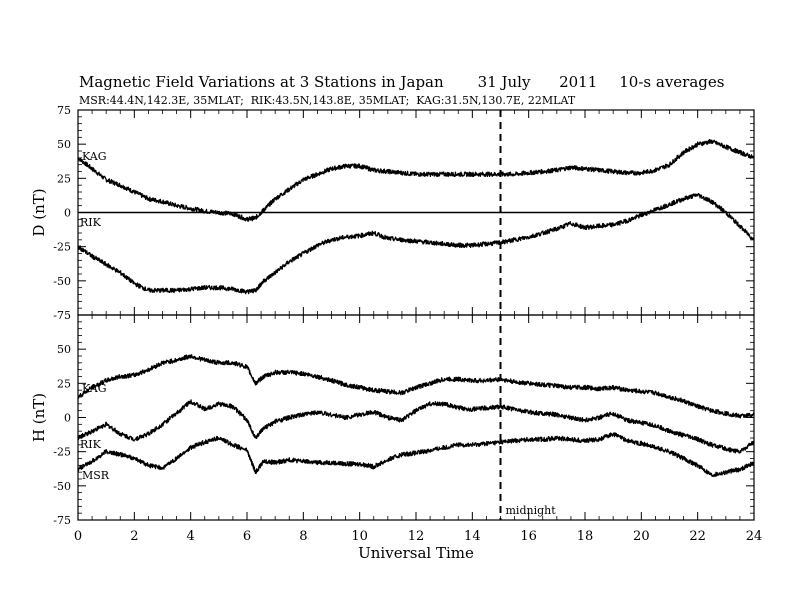  Describe the element at coordinates (585, 536) in the screenshot. I see `x-tick-label: 18` at that location.